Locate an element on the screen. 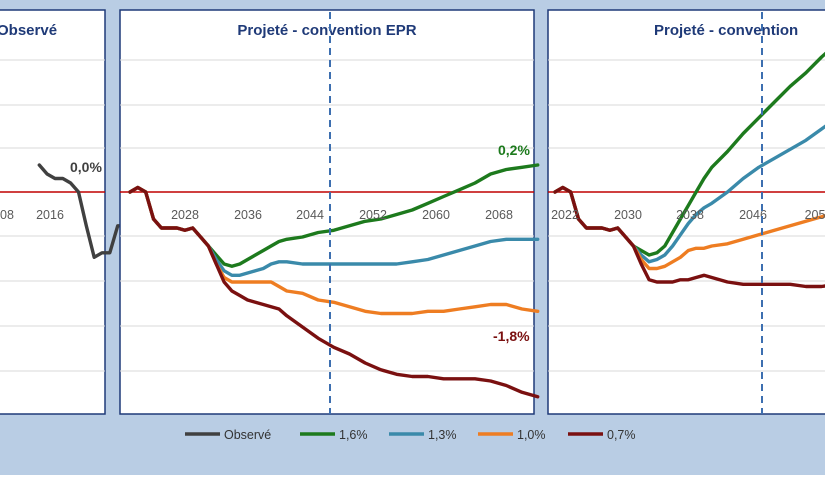  panel-epr-x-tick-label: 2060 is located at coordinates (436, 215).